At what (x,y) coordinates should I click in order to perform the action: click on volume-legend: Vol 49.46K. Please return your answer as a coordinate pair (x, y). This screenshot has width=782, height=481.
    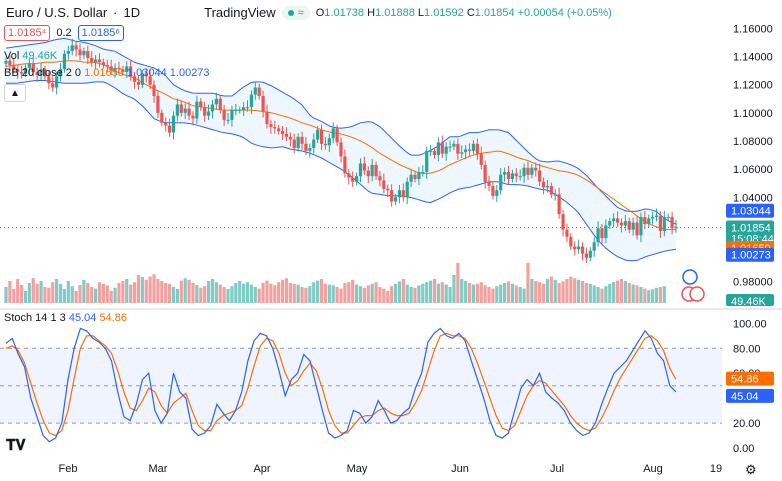
    Looking at the image, I should click on (30, 56).